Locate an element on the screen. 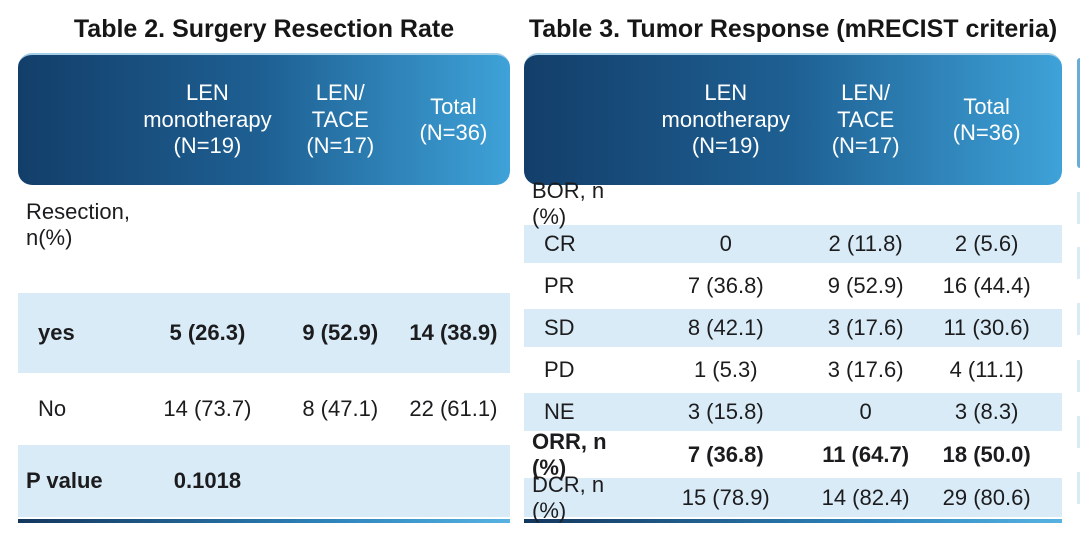  row-label: No is located at coordinates (52, 408).